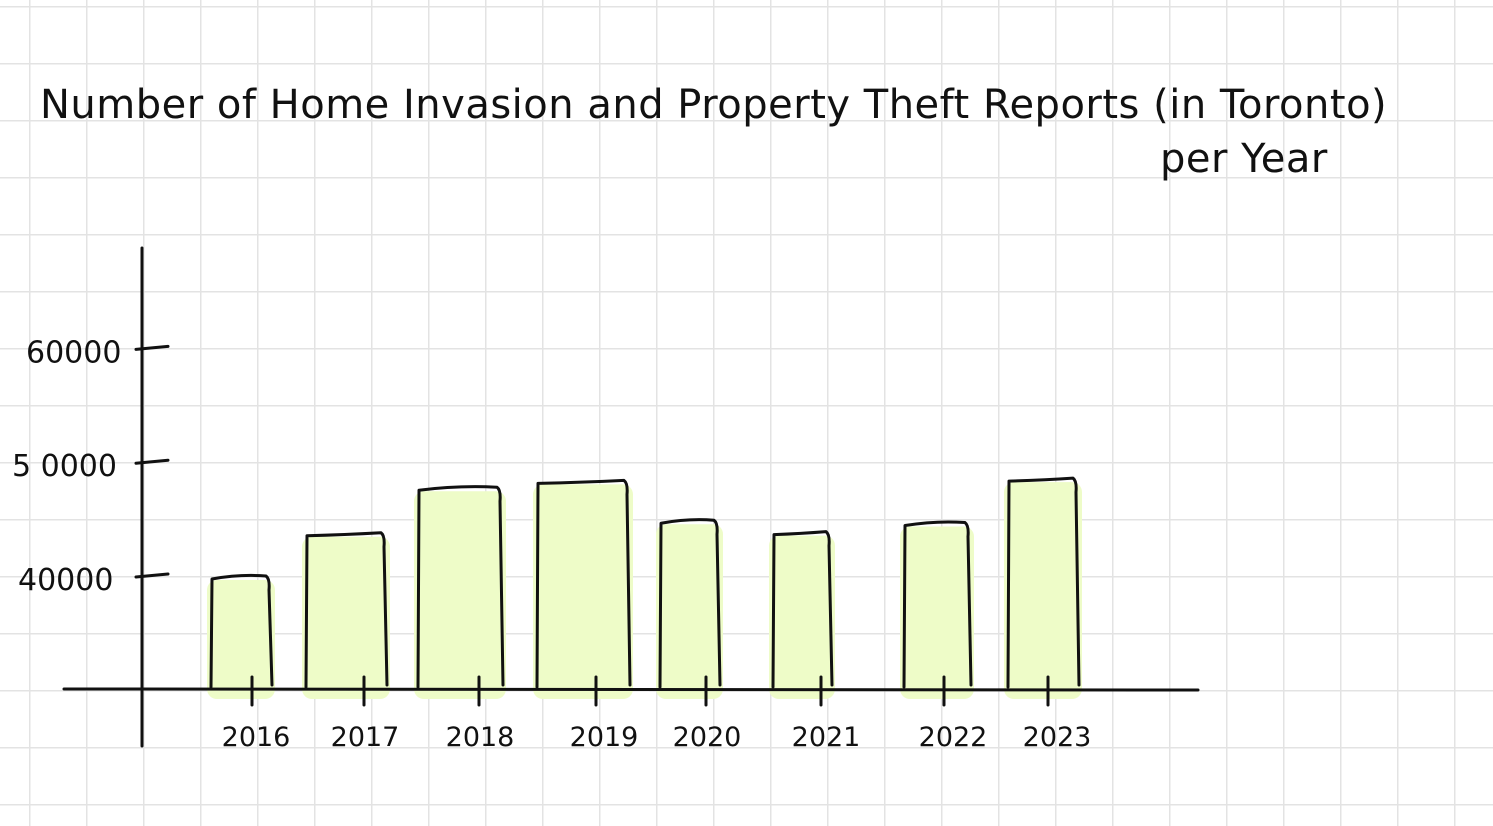  What do you see at coordinates (953, 737) in the screenshot?
I see `x-tick-label: 2022` at bounding box center [953, 737].